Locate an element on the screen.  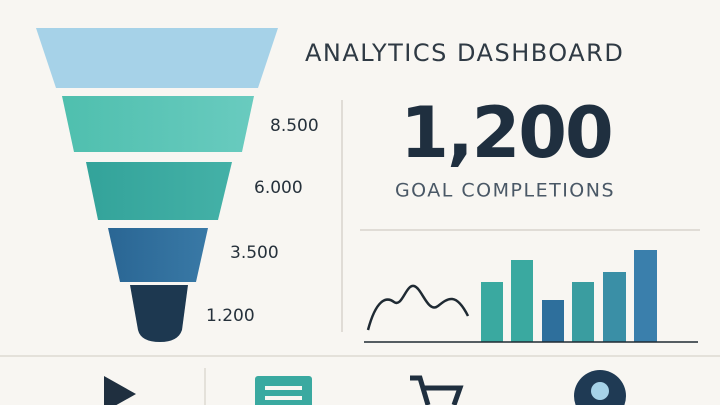
funnel-label: 6.000 is located at coordinates (278, 188).